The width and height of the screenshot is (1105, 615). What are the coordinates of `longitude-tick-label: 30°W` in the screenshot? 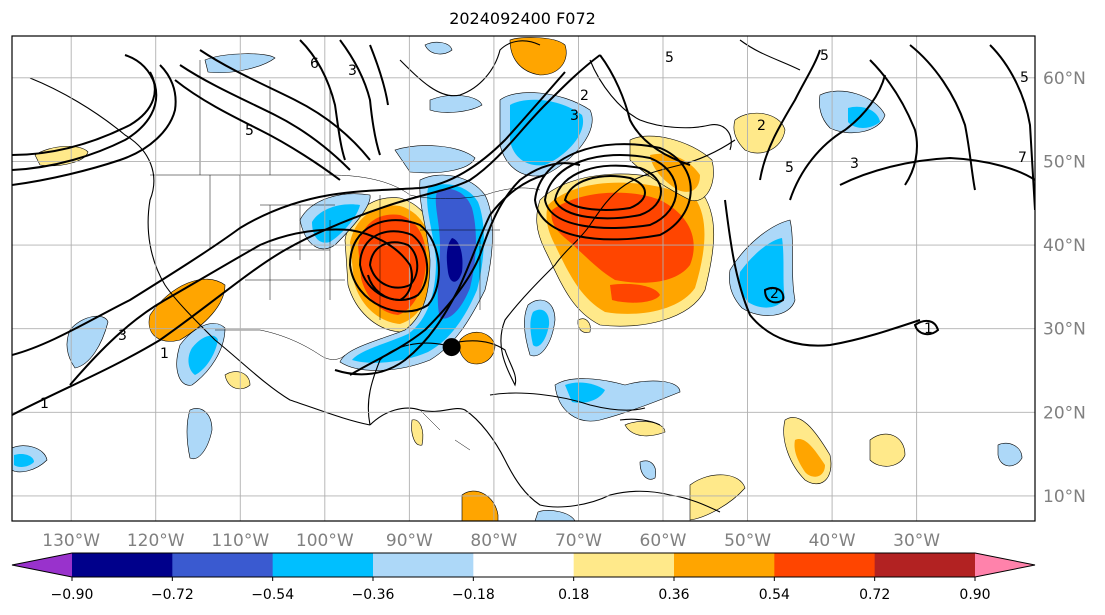 It's located at (916, 541).